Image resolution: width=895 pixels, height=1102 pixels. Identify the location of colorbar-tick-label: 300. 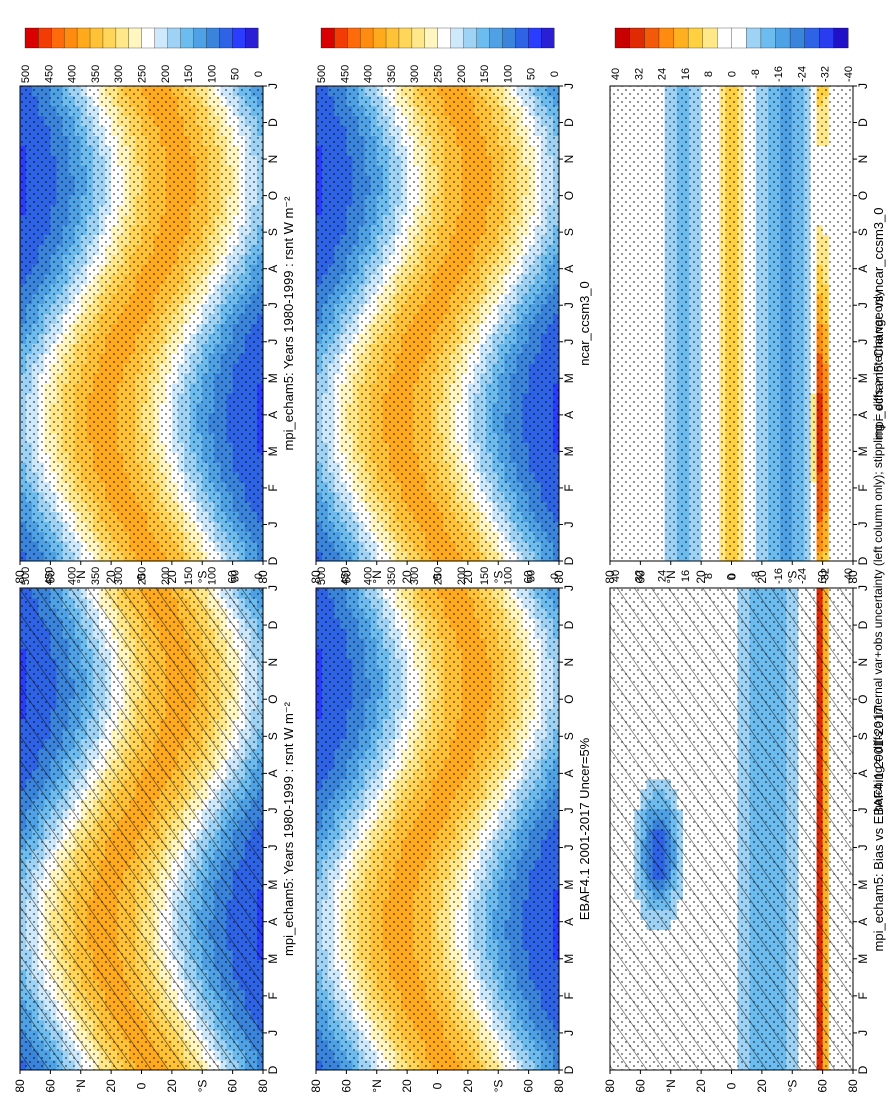
(119, 74).